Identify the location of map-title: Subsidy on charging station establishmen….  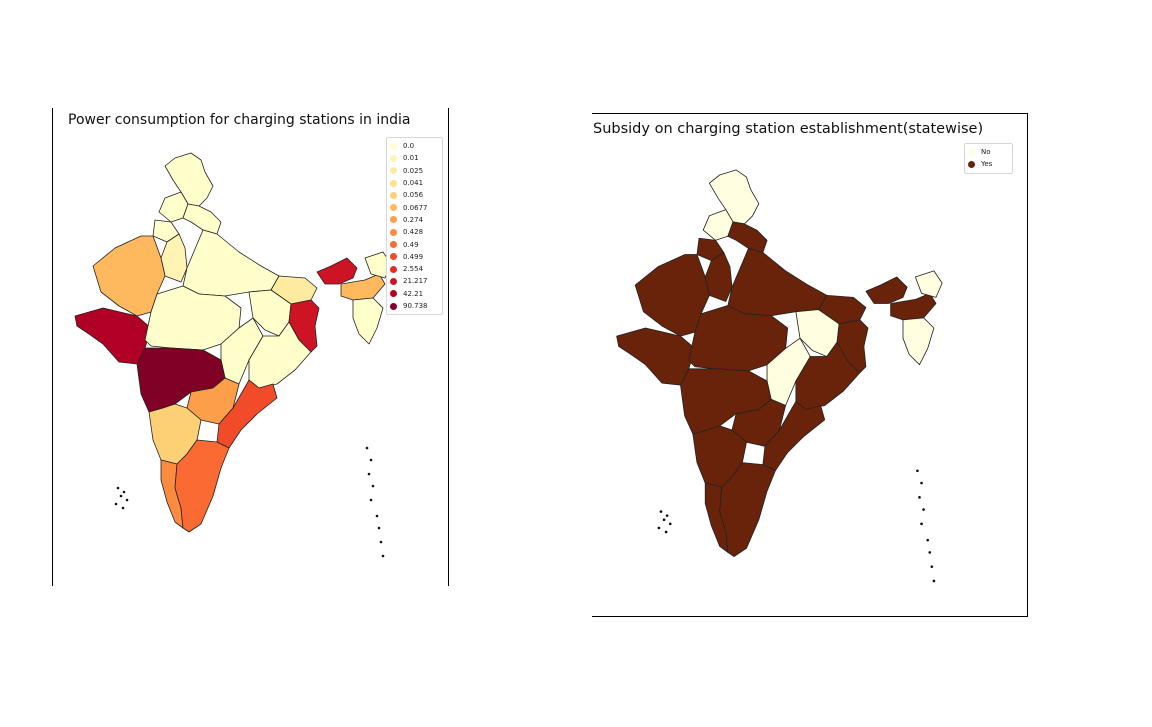
(788, 129).